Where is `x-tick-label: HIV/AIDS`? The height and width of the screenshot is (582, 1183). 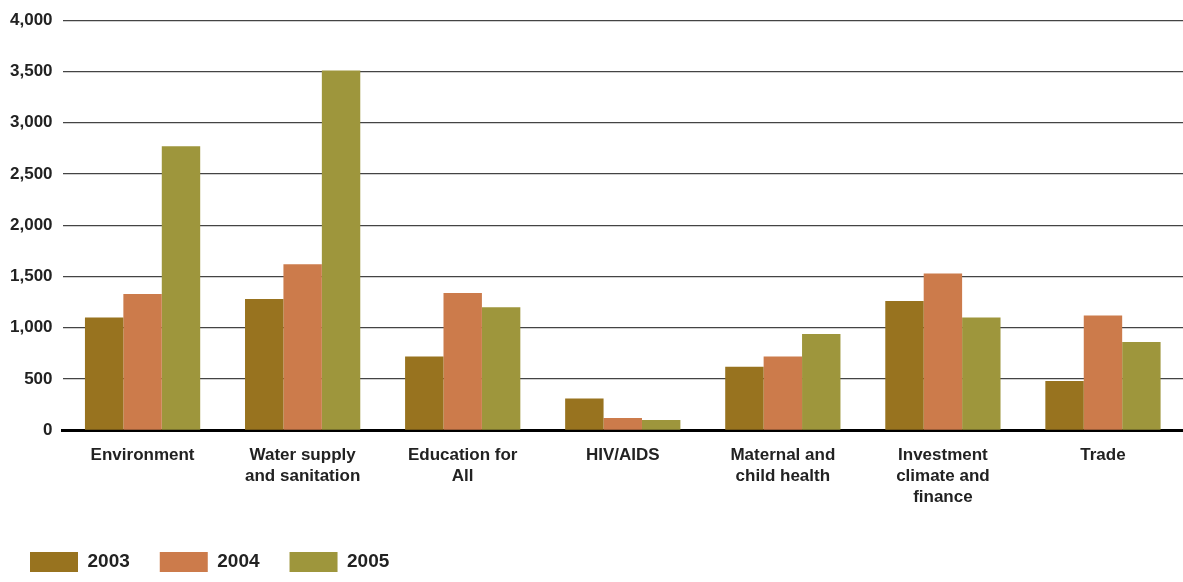
x-tick-label: HIV/AIDS is located at coordinates (622, 454).